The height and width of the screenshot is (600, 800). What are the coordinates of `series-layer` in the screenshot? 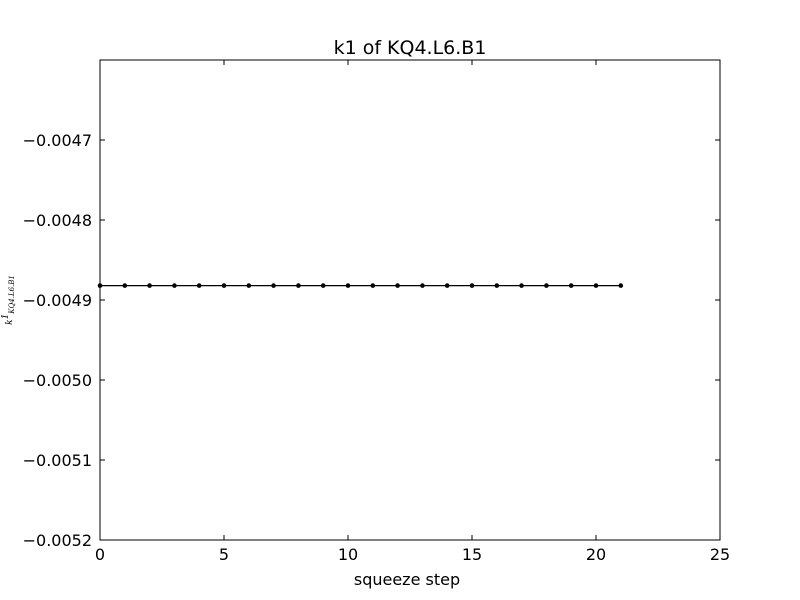 It's located at (360, 285).